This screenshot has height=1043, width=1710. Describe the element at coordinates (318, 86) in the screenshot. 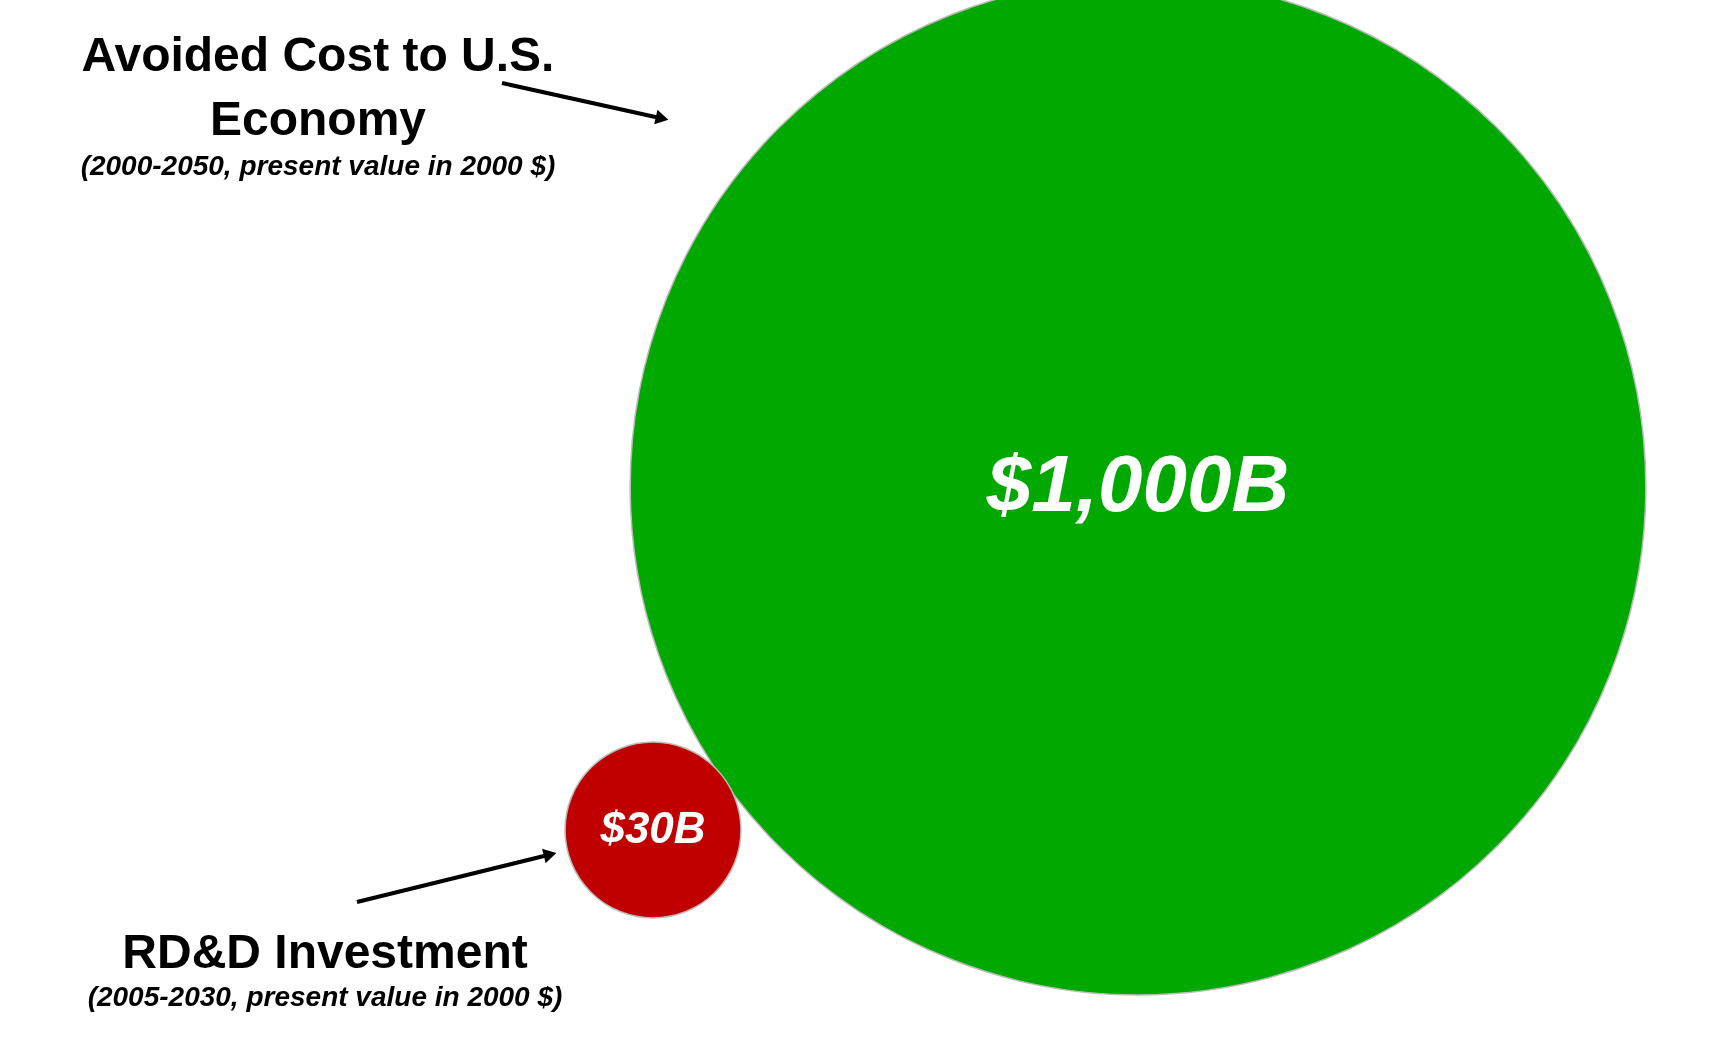

I see `category-label: Avoided Cost to U.S. Economy` at that location.